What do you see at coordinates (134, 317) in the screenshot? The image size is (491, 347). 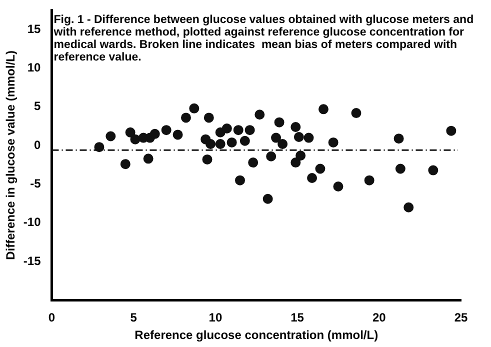 I see `x-tick-label: 5` at bounding box center [134, 317].